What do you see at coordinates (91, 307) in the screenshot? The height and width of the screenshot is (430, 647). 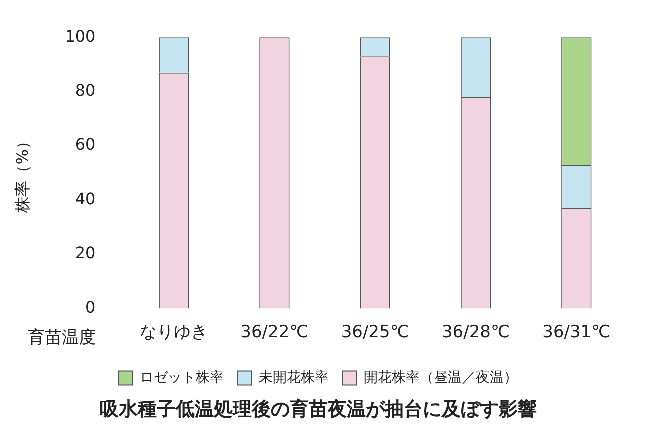 I see `y-tick-label: 0` at bounding box center [91, 307].